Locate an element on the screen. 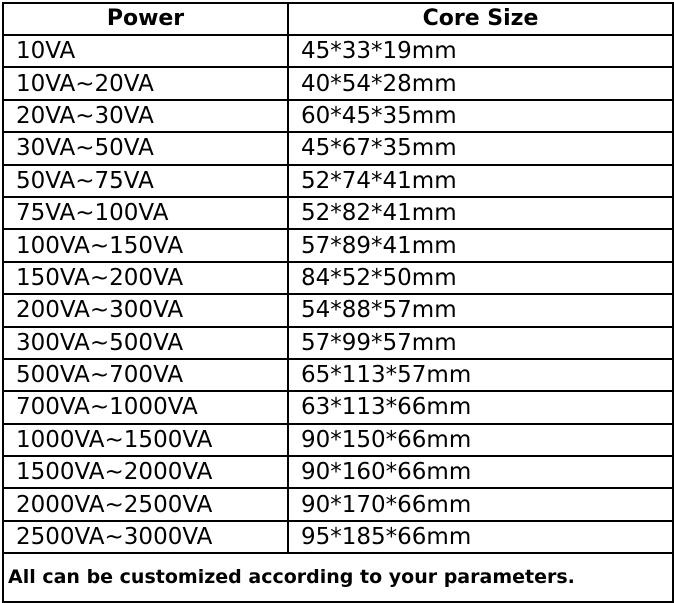 The width and height of the screenshot is (674, 603). table-row: 100VA~150VA 57*89*41mm is located at coordinates (338, 245).